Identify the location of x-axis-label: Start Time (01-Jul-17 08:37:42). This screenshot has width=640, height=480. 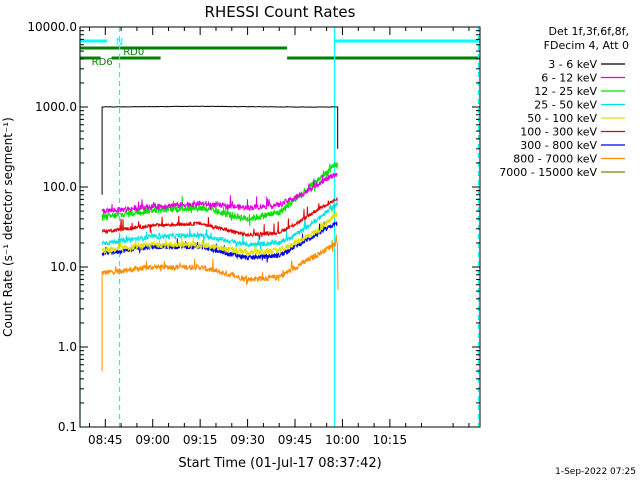
(279, 463).